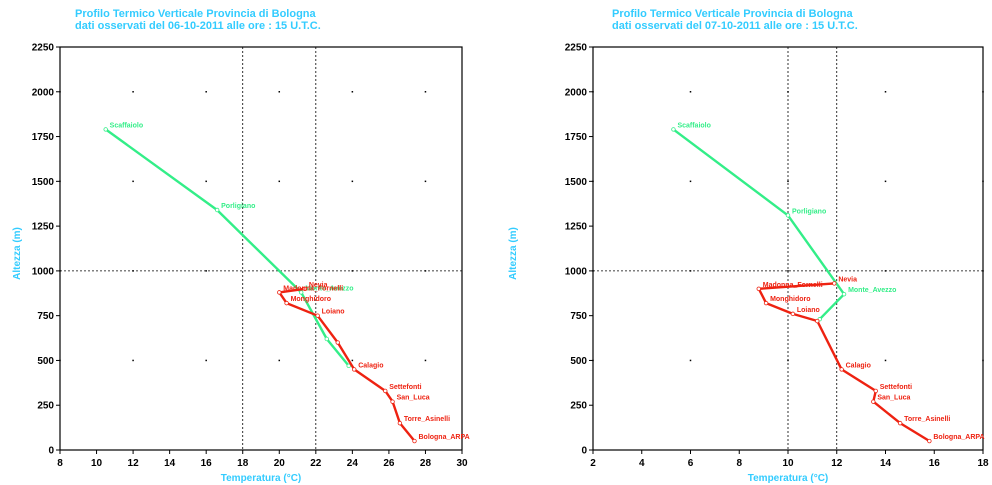 This screenshot has height=485, width=992. Describe the element at coordinates (97, 463) in the screenshot. I see `x-tick-label: 10` at that location.